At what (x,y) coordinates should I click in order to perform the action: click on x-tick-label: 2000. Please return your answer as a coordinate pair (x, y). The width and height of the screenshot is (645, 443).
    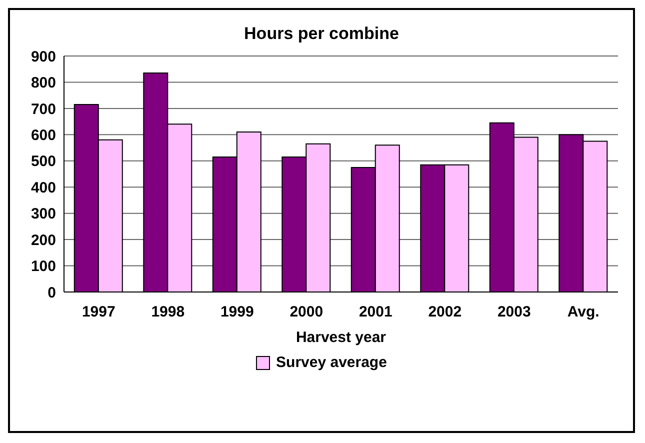
    Looking at the image, I should click on (307, 312).